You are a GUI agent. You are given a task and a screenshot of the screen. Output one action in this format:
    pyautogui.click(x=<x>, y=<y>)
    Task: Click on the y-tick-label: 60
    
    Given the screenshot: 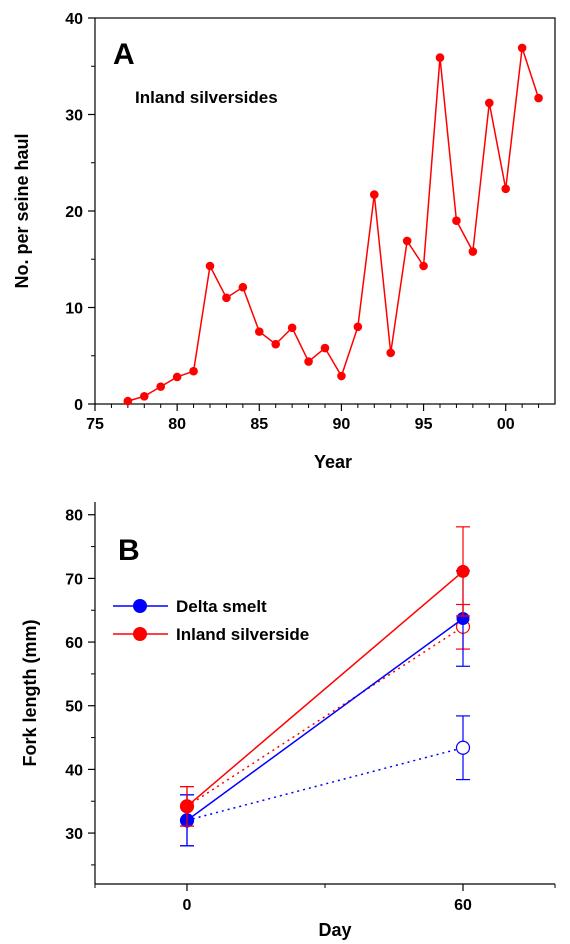 What is the action you would take?
    pyautogui.click(x=74, y=643)
    